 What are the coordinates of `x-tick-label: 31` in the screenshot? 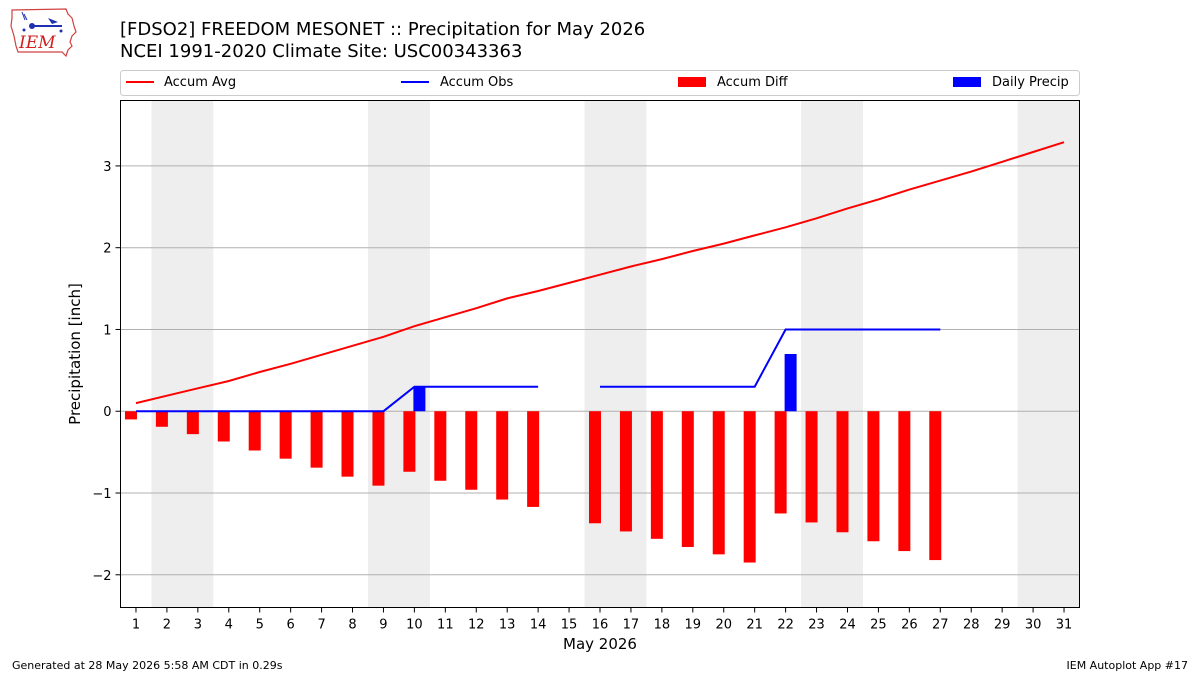 It's located at (1064, 625).